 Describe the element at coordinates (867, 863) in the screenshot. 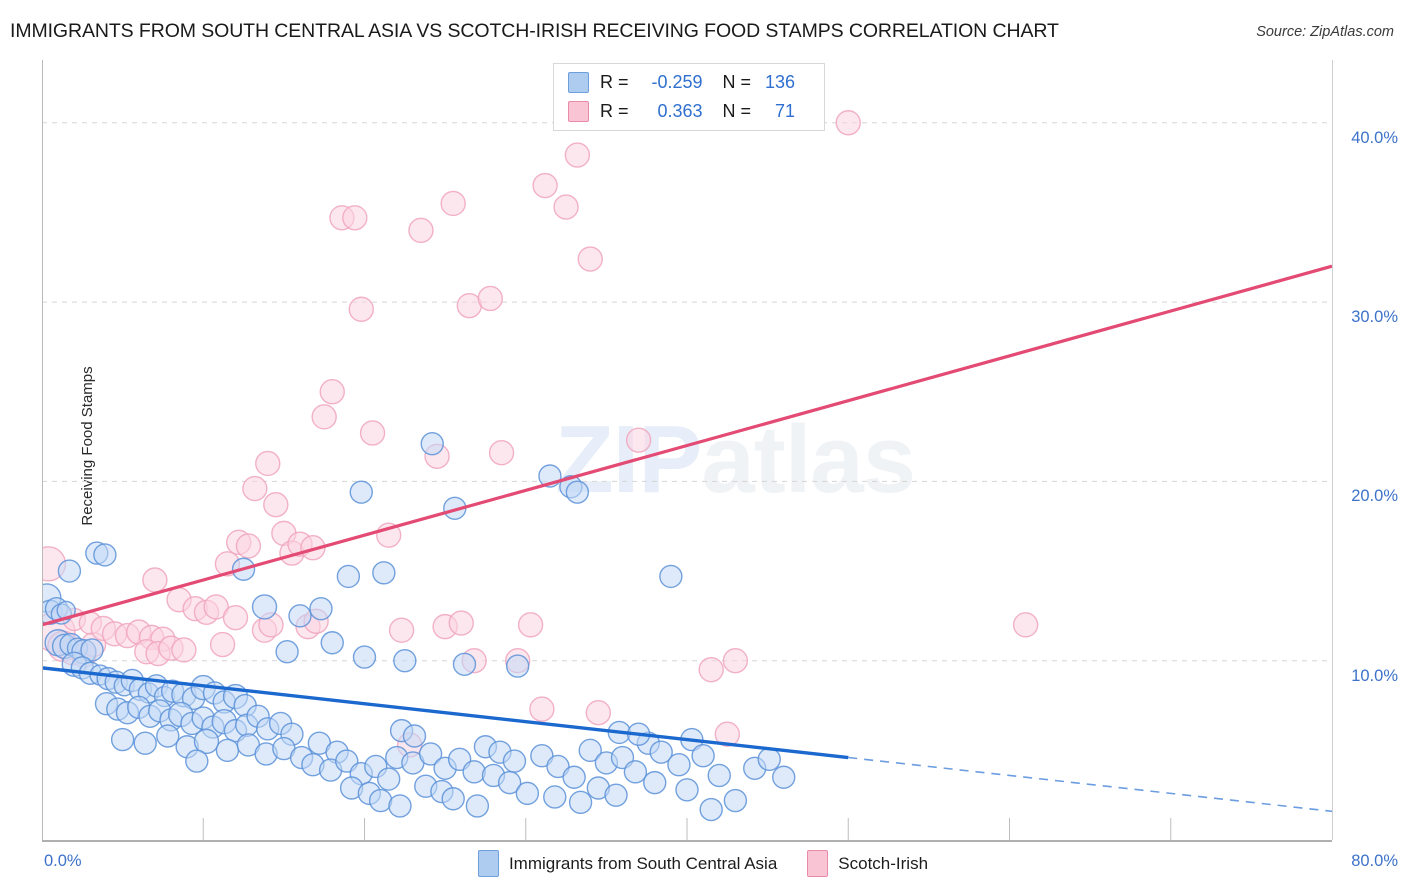

I see `legend-item-scotch-irish: Scotch-Irish` at that location.